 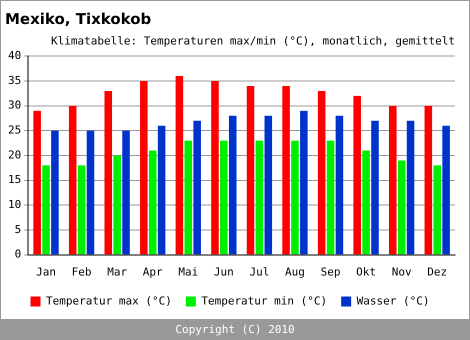 What do you see at coordinates (224, 271) in the screenshot?
I see `x-tick-label: Jun` at bounding box center [224, 271].